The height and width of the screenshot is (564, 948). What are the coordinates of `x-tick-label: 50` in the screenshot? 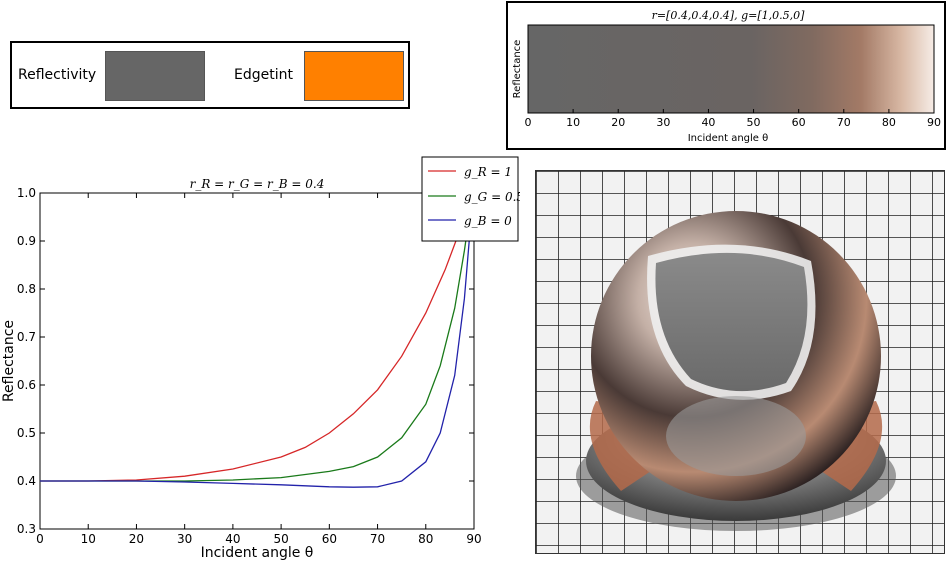 It's located at (280, 539).